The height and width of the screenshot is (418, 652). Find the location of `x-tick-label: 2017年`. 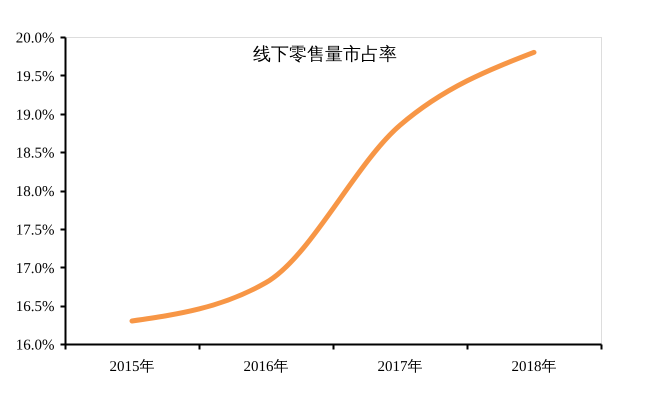

x-tick-label: 2017年 is located at coordinates (400, 366).